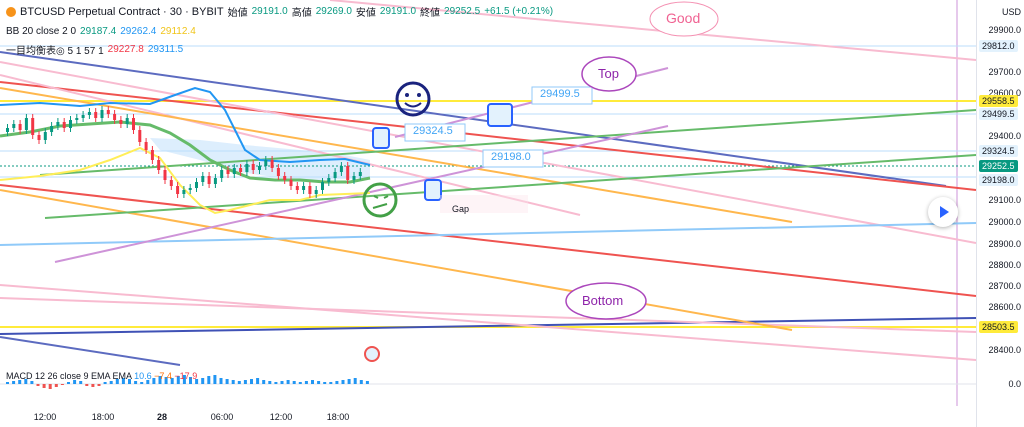 This screenshot has width=1024, height=427. I want to click on price-note-29198: 29198.0, so click(511, 157).